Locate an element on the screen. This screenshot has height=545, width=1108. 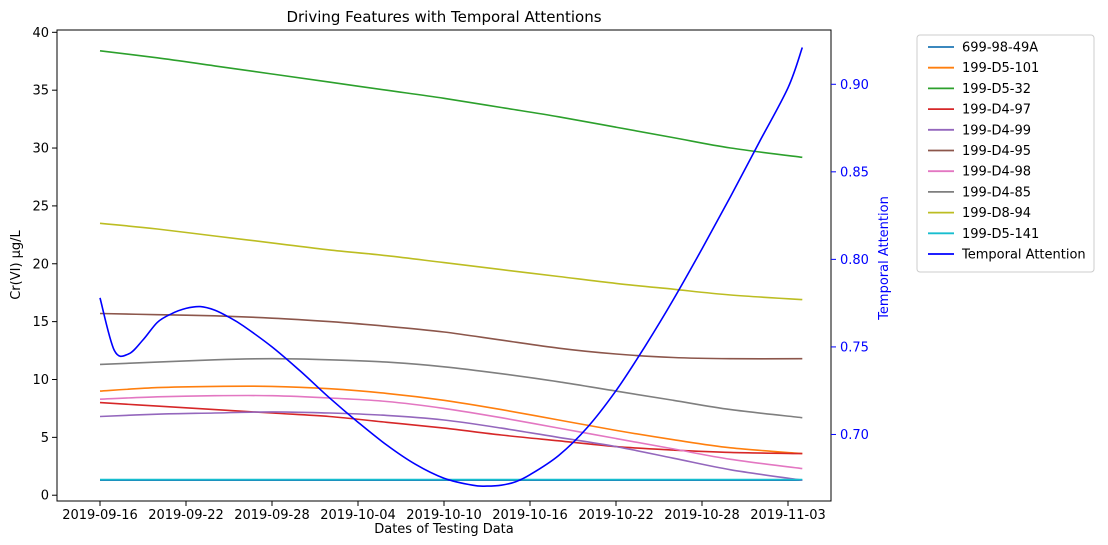
x-tick-label: 2019-10-28 is located at coordinates (702, 515).